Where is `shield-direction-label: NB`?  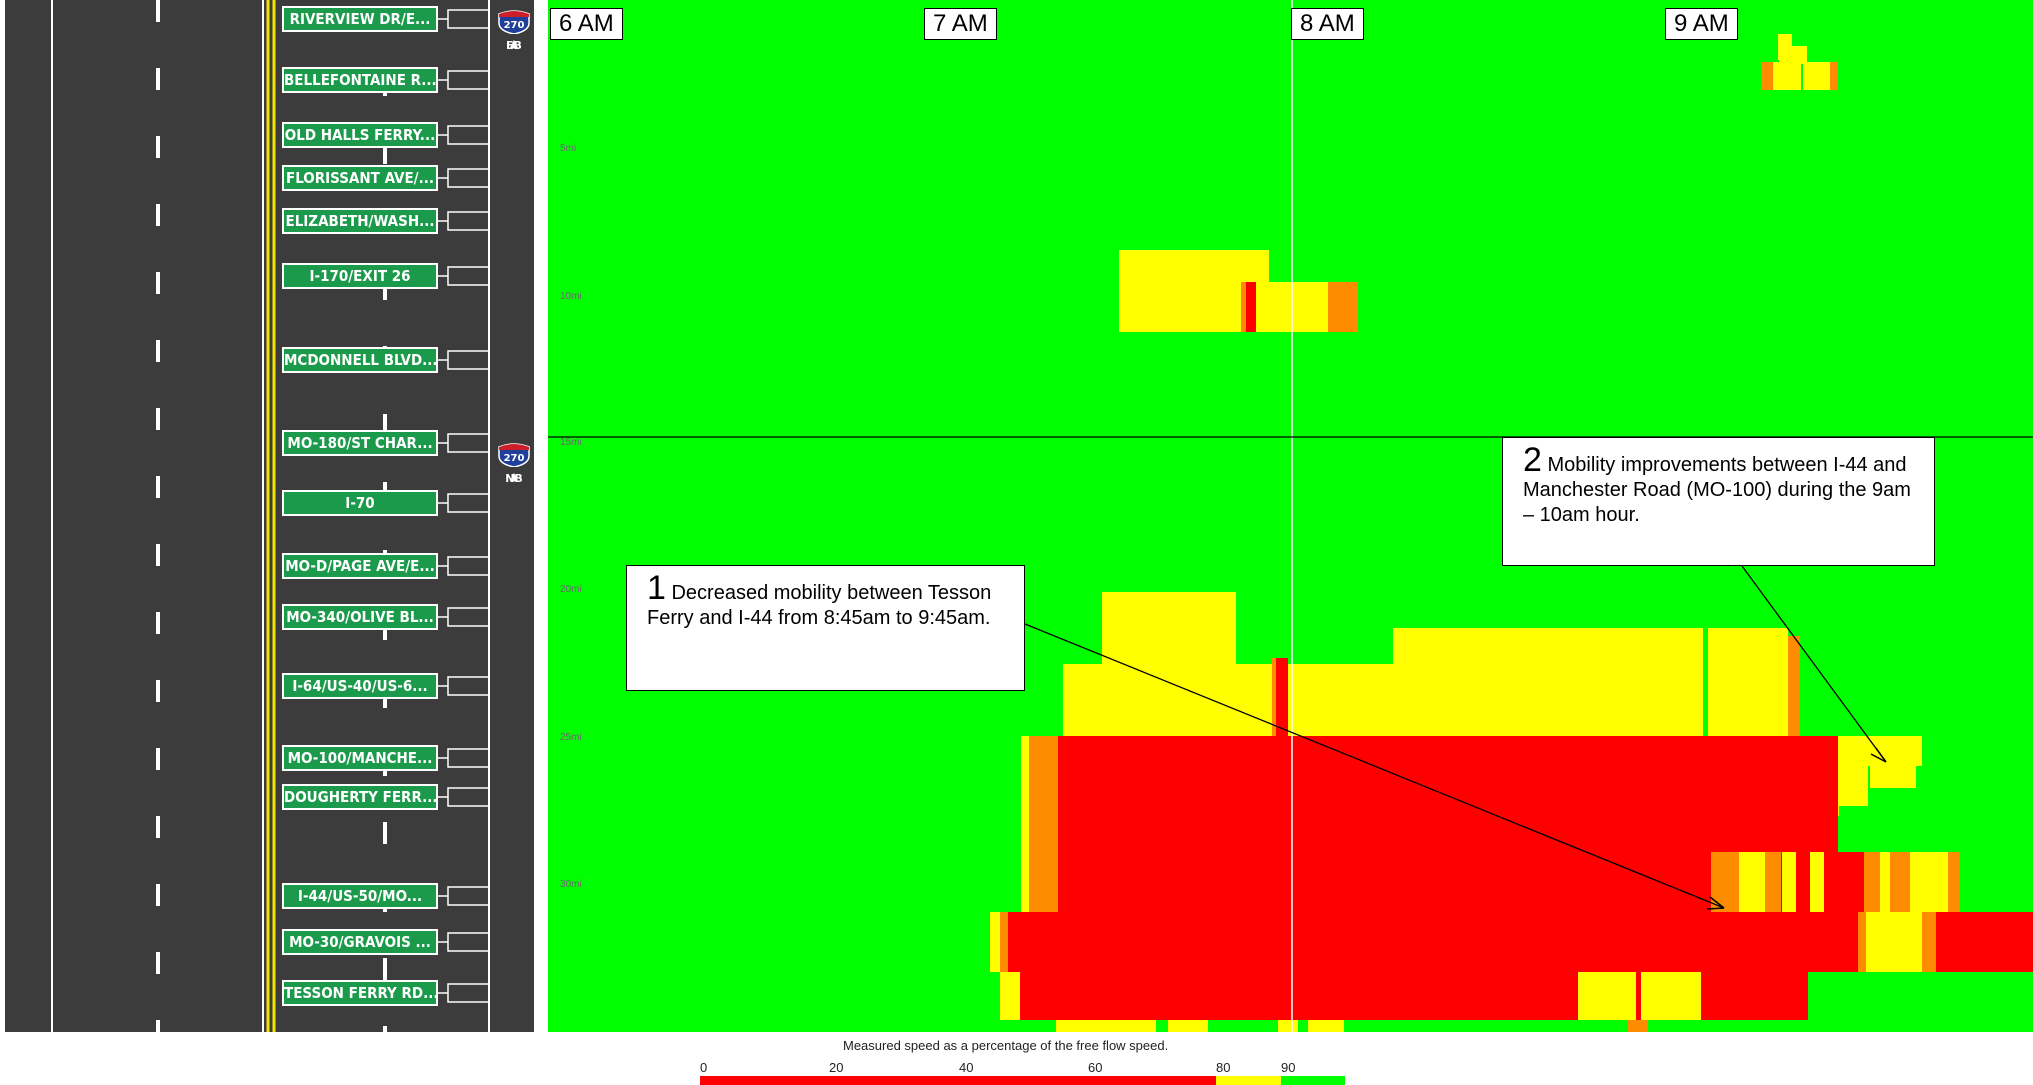 shield-direction-label: NB is located at coordinates (514, 478).